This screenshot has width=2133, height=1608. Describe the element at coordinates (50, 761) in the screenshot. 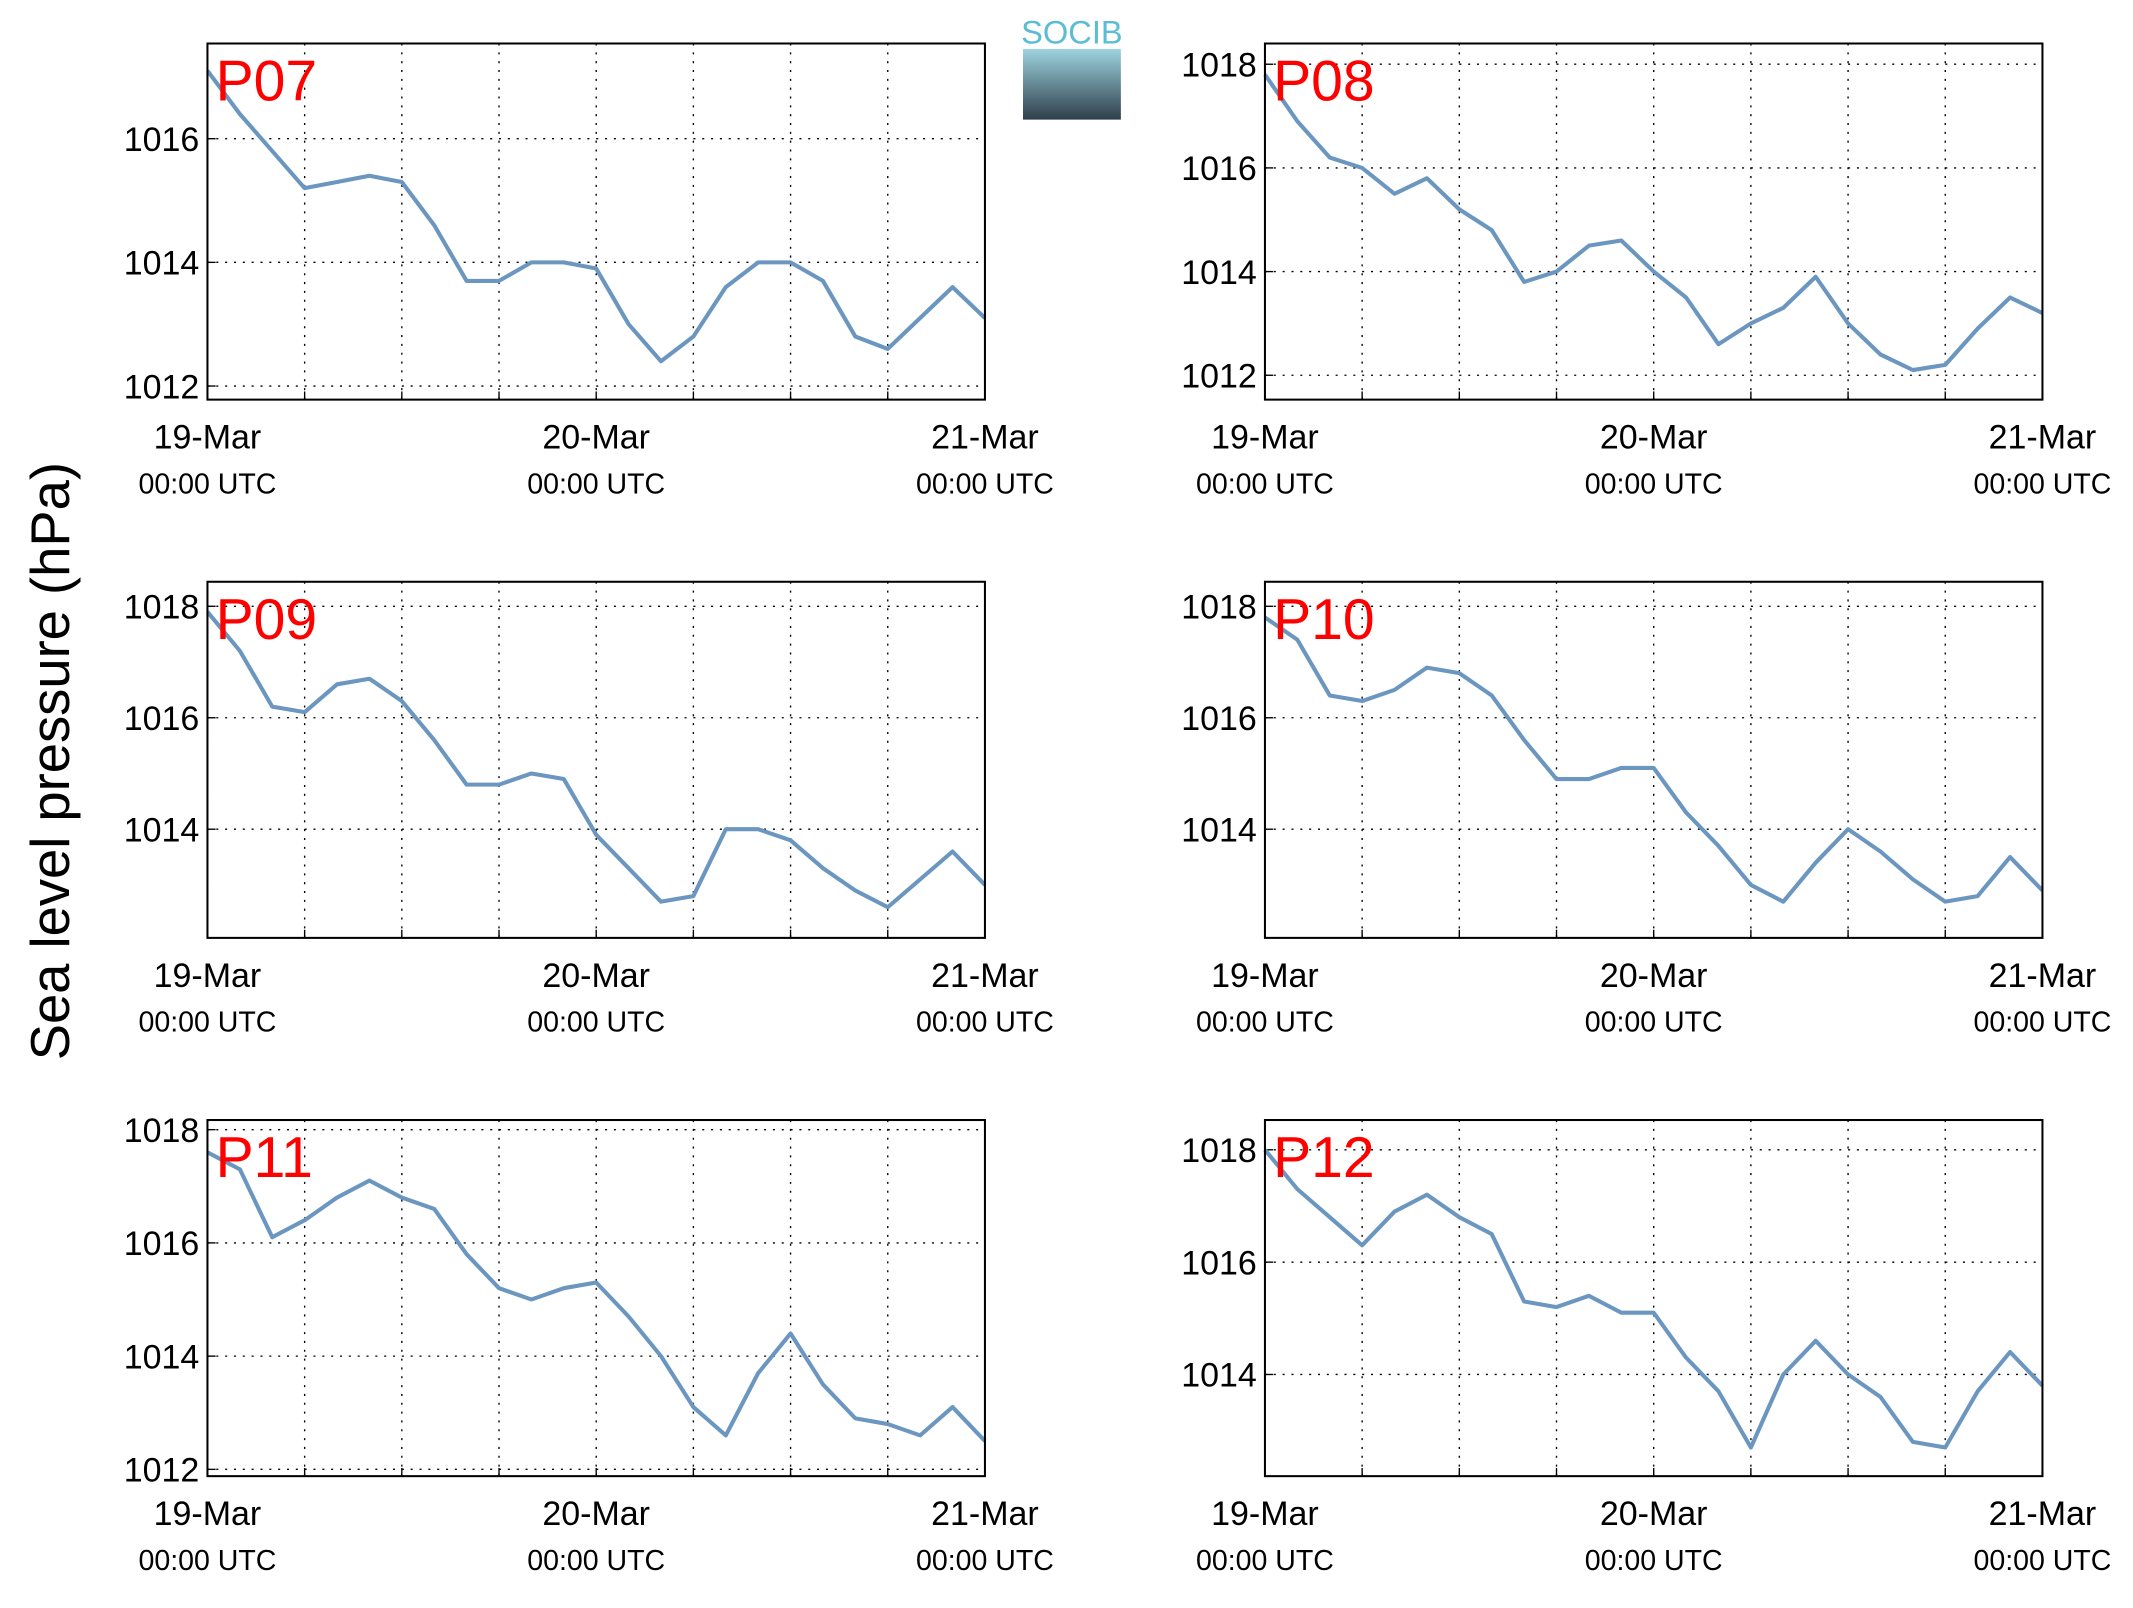

I see `y-axis-label: Sea level pressure (hPa)` at that location.